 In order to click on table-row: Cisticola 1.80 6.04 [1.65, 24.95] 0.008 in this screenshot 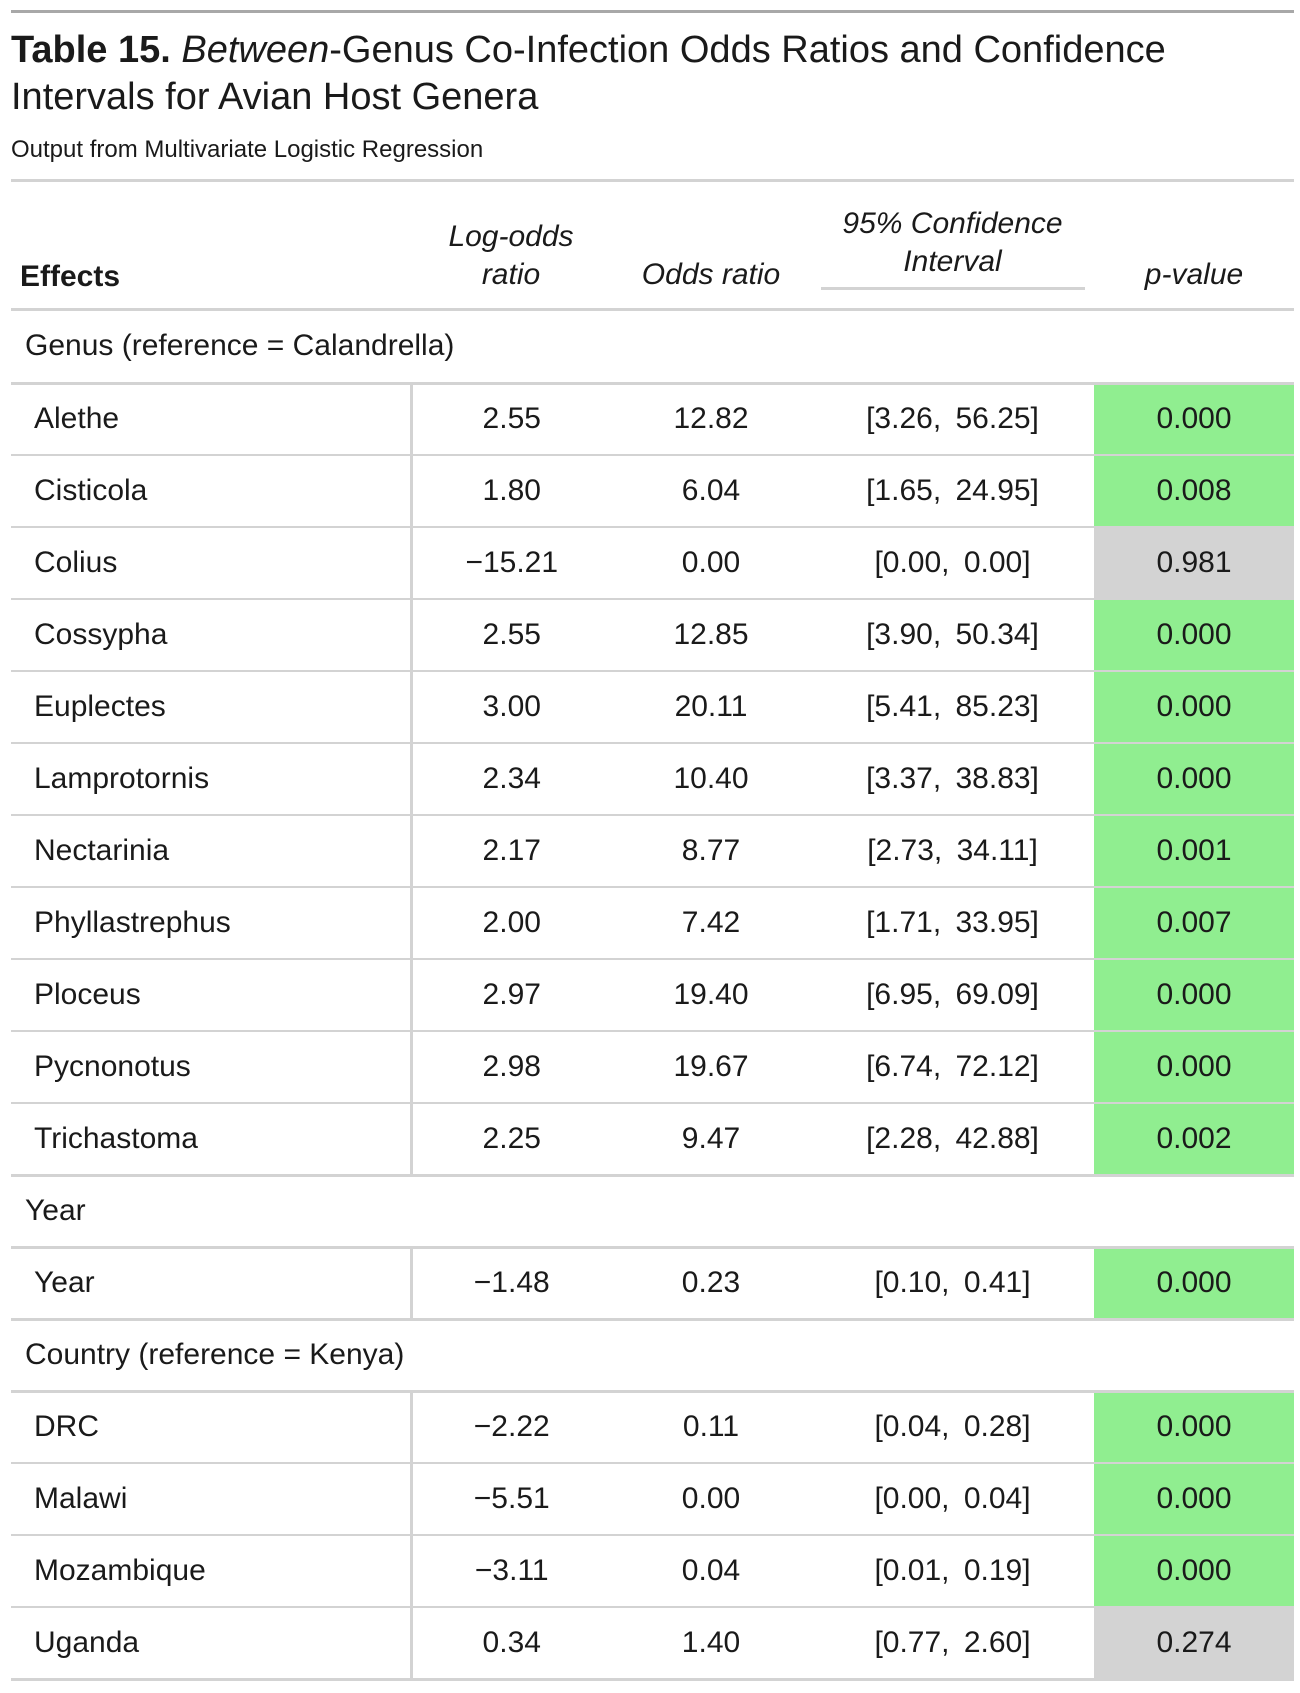, I will do `click(652, 491)`.